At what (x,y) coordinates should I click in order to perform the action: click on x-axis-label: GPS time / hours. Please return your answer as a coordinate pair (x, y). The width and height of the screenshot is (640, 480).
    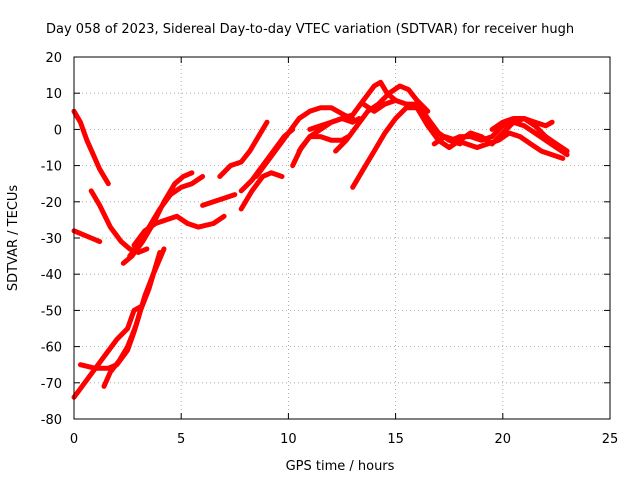
    Looking at the image, I should click on (340, 466).